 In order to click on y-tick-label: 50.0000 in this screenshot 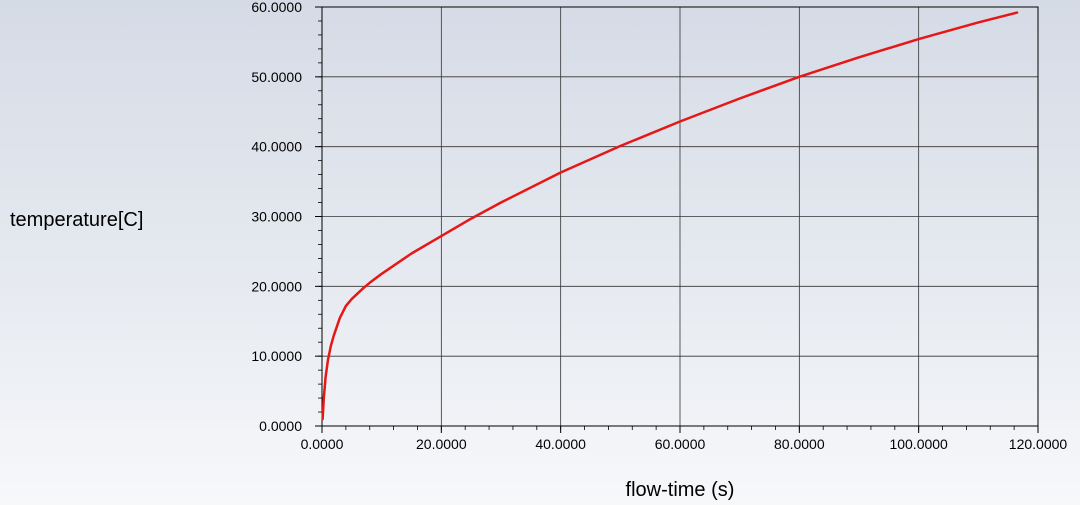, I will do `click(276, 77)`.